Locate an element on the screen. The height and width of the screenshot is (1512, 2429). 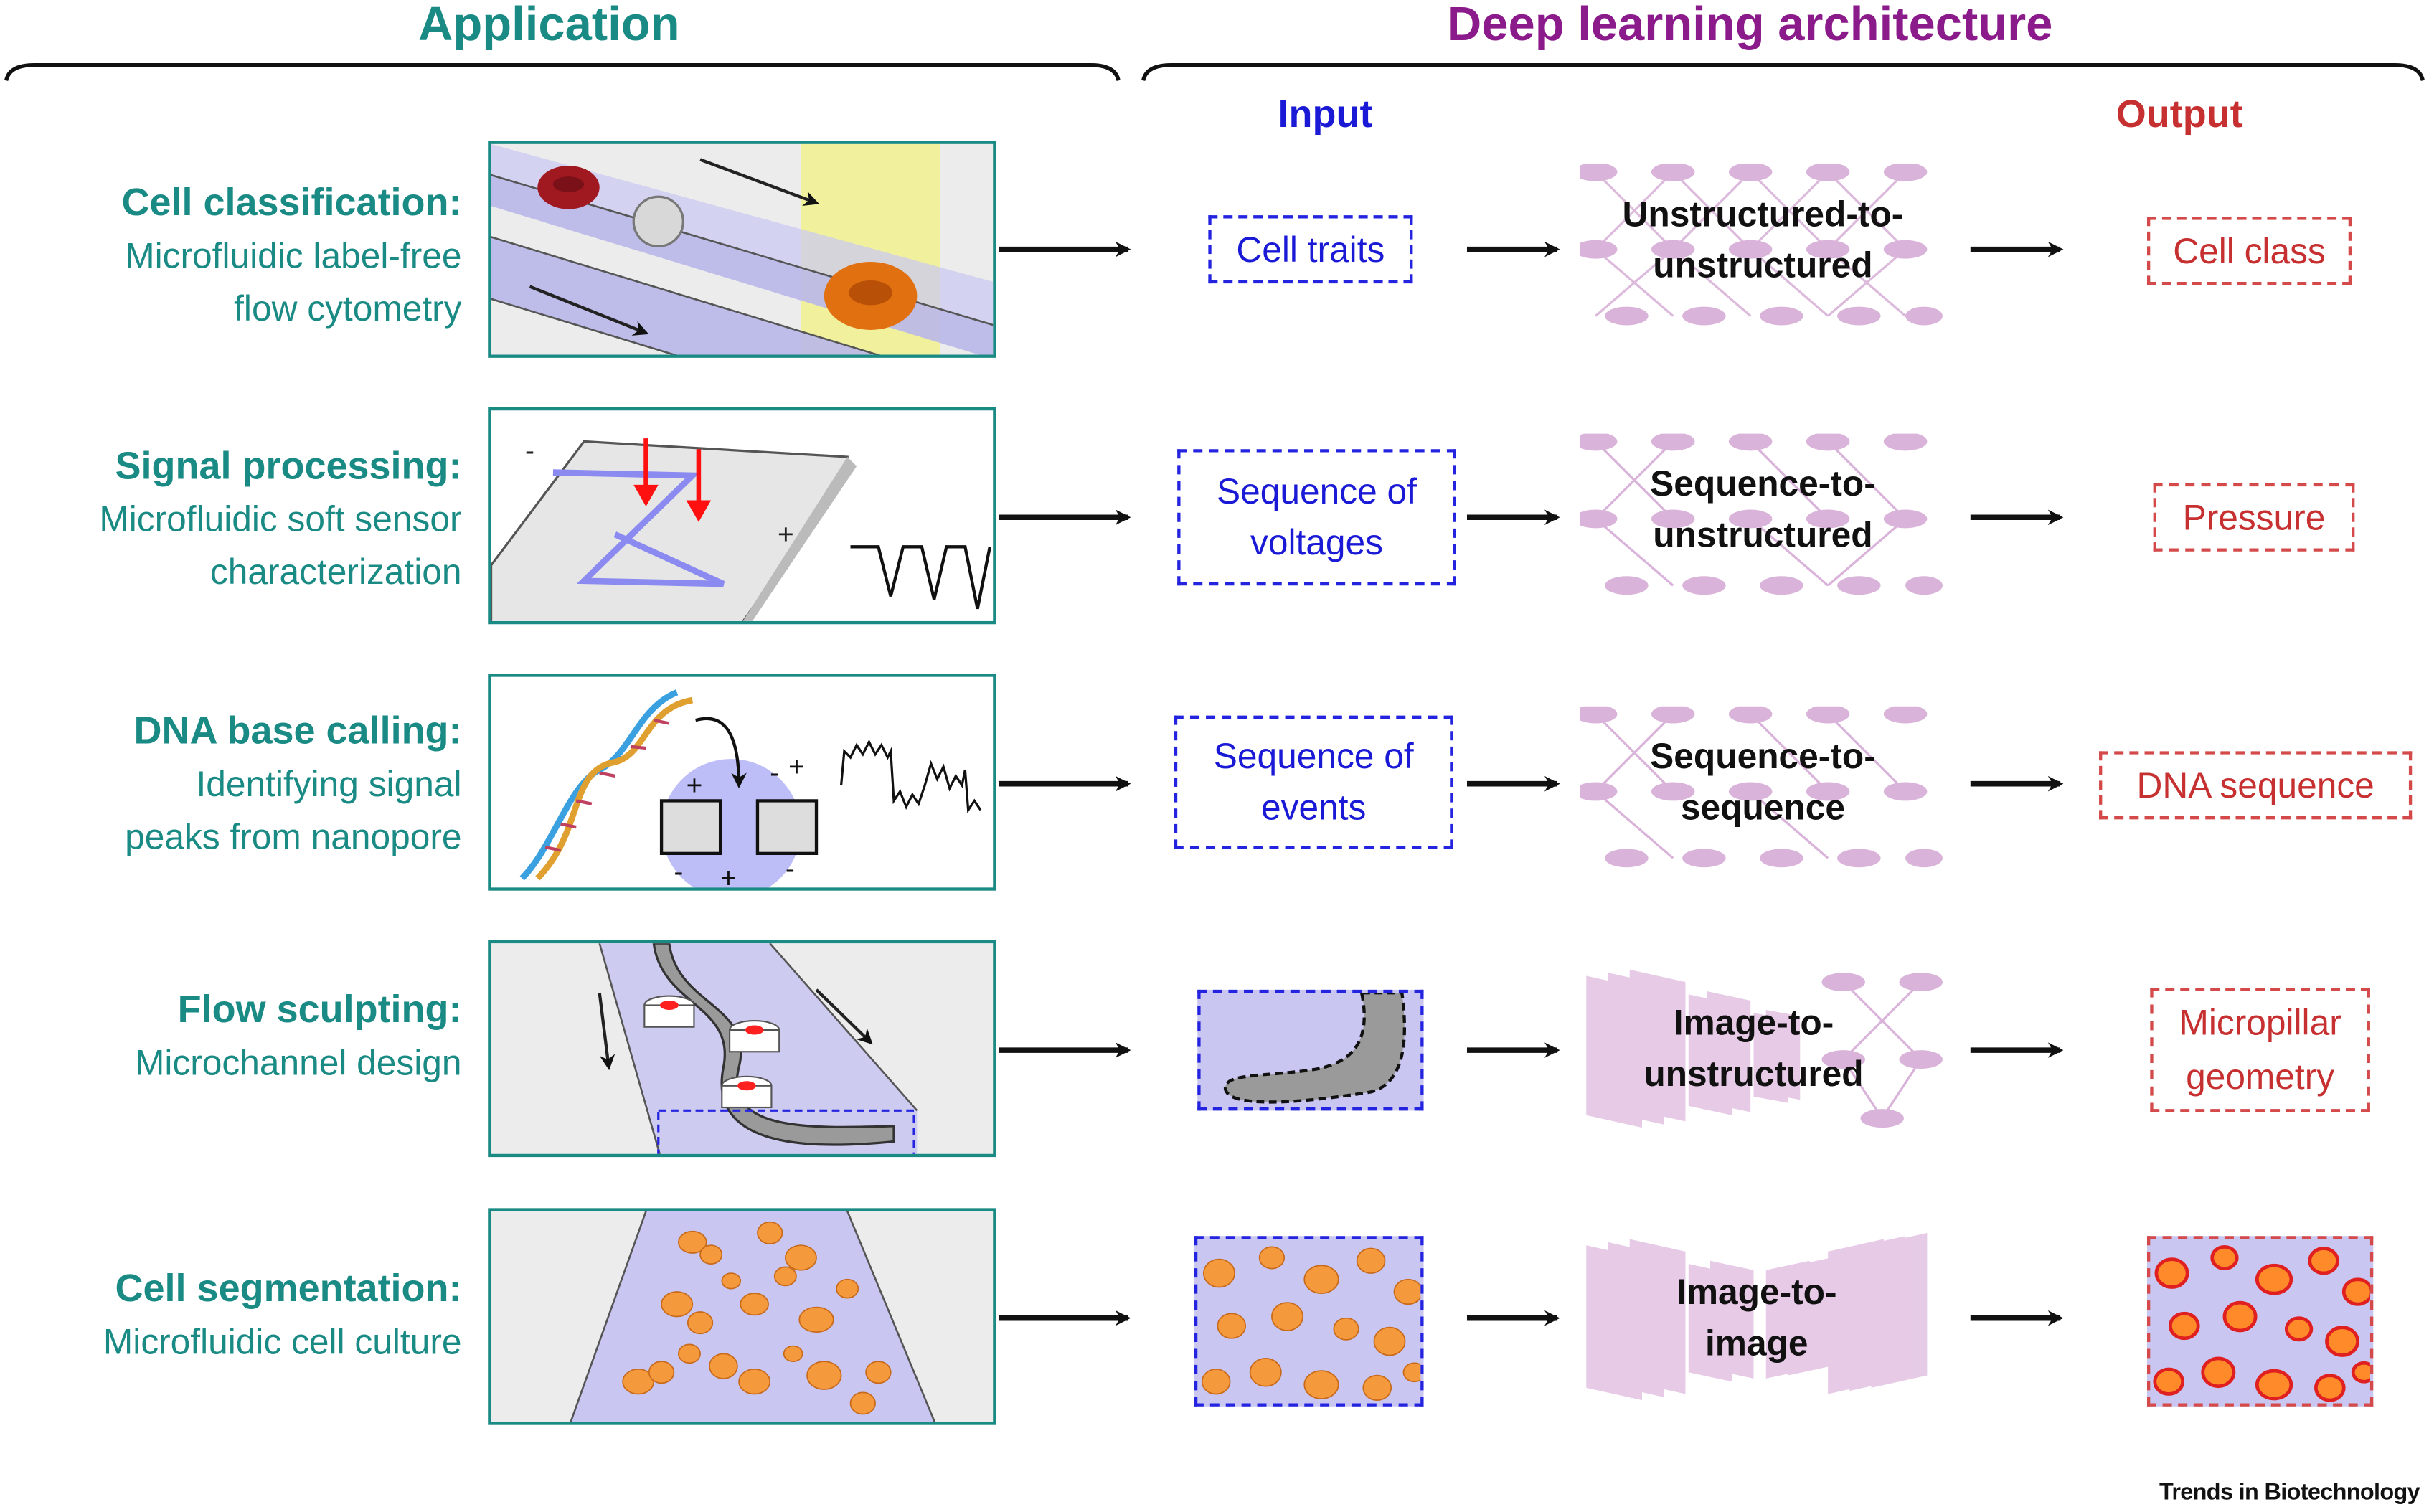
arch-image-to-unstructured: Image-to- unstructured is located at coordinates (1763, 1048).